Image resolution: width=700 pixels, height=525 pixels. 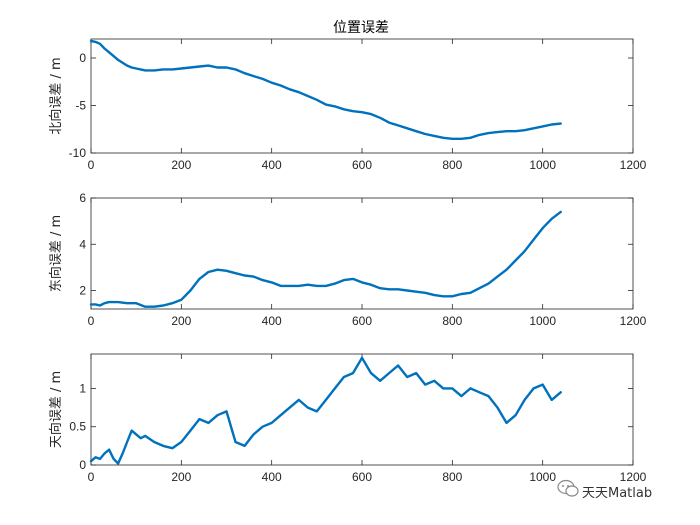 What do you see at coordinates (617, 493) in the screenshot?
I see `watermark-text: 天天Matlab` at bounding box center [617, 493].